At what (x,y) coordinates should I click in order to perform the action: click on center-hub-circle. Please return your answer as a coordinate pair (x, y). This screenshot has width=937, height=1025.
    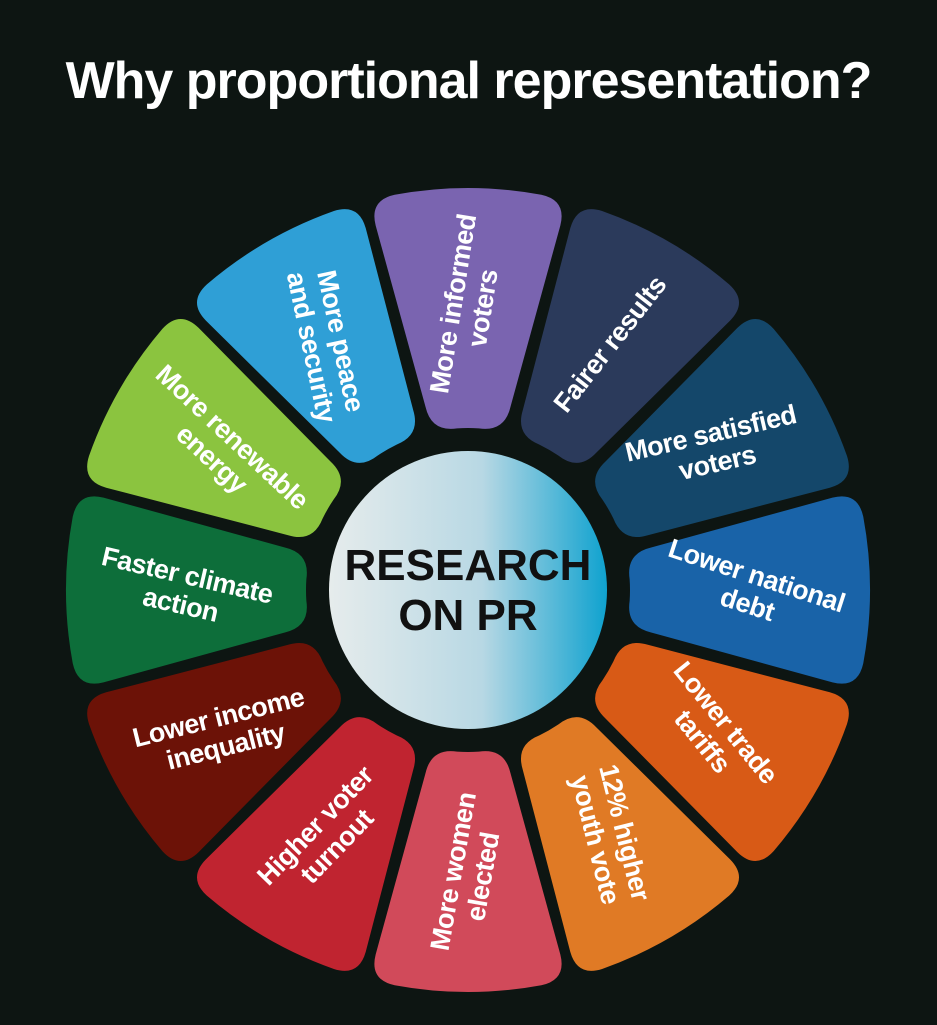
    Looking at the image, I should click on (468, 590).